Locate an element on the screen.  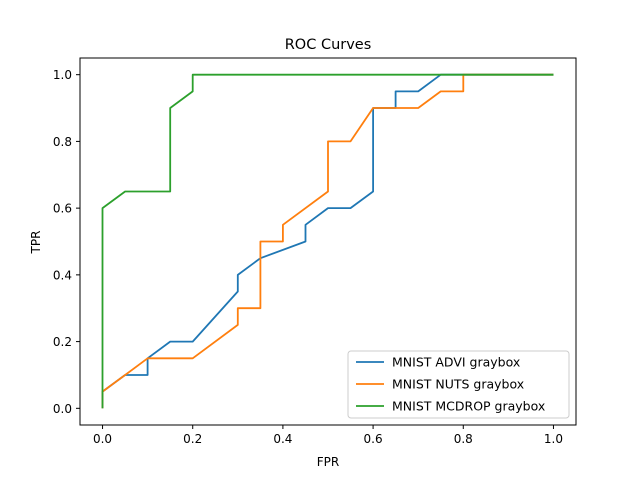
legend-label-nuts: MNIST NUTS graybox is located at coordinates (458, 384).